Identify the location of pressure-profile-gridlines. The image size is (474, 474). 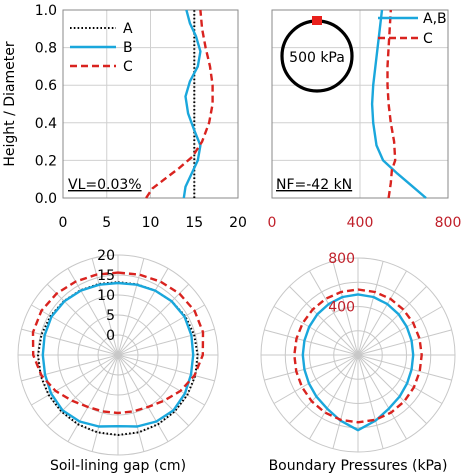
(360, 104).